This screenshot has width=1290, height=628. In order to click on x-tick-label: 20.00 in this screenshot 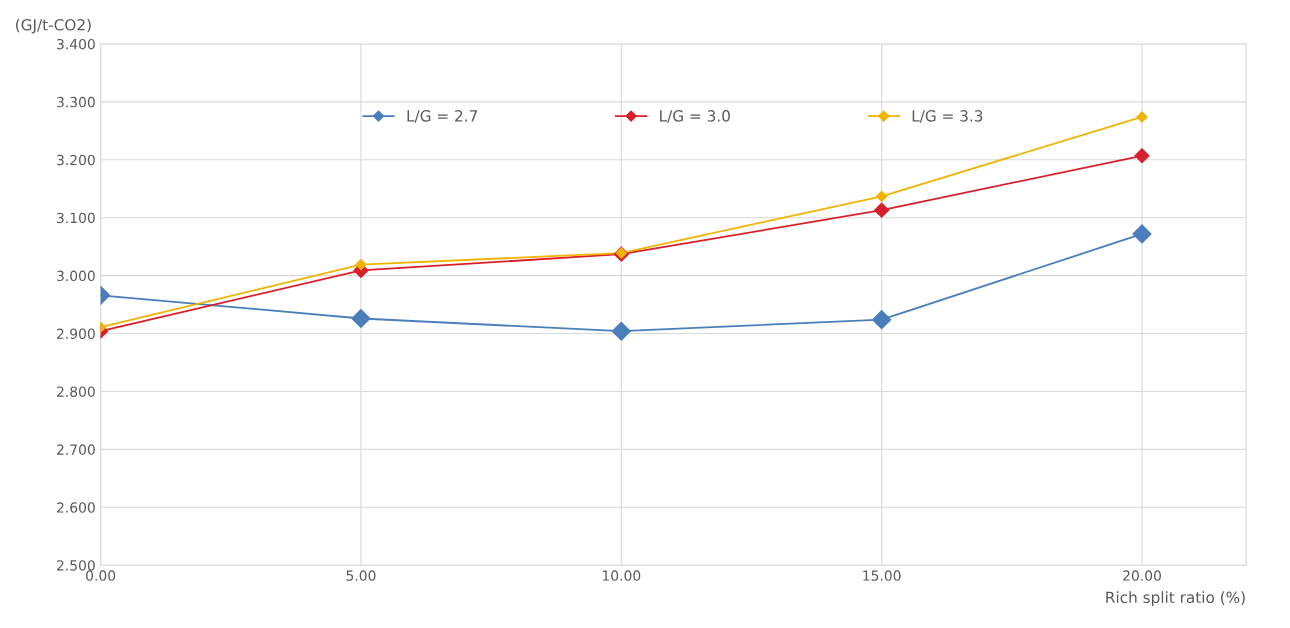, I will do `click(1142, 575)`.